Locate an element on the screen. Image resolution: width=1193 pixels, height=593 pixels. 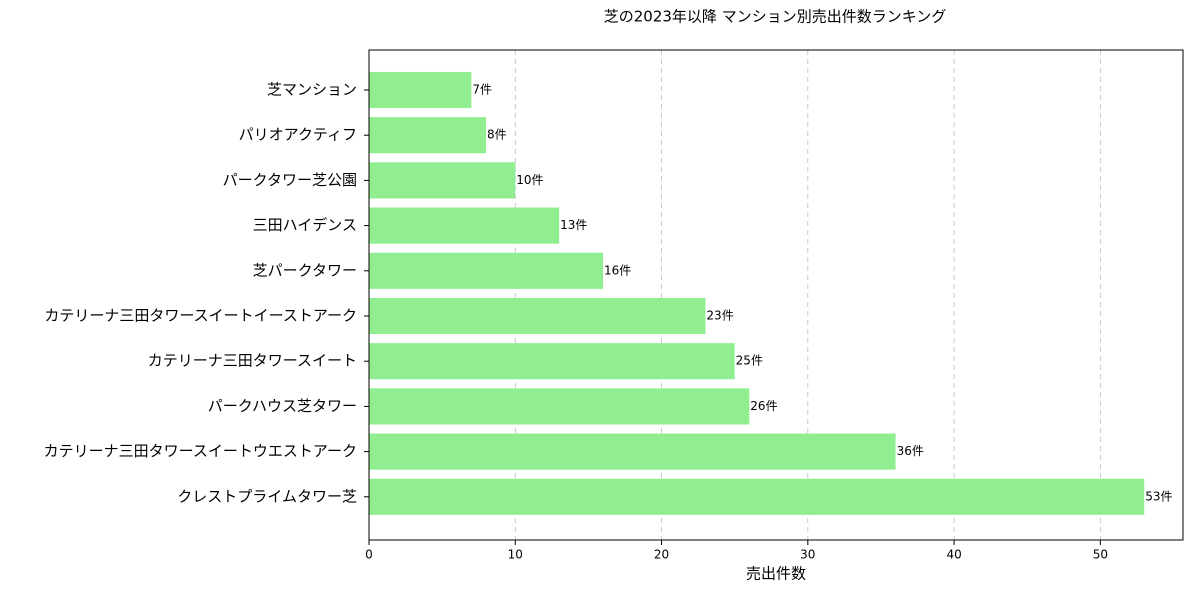
y-tick-label: パークハウス芝タワー is located at coordinates (282, 406).